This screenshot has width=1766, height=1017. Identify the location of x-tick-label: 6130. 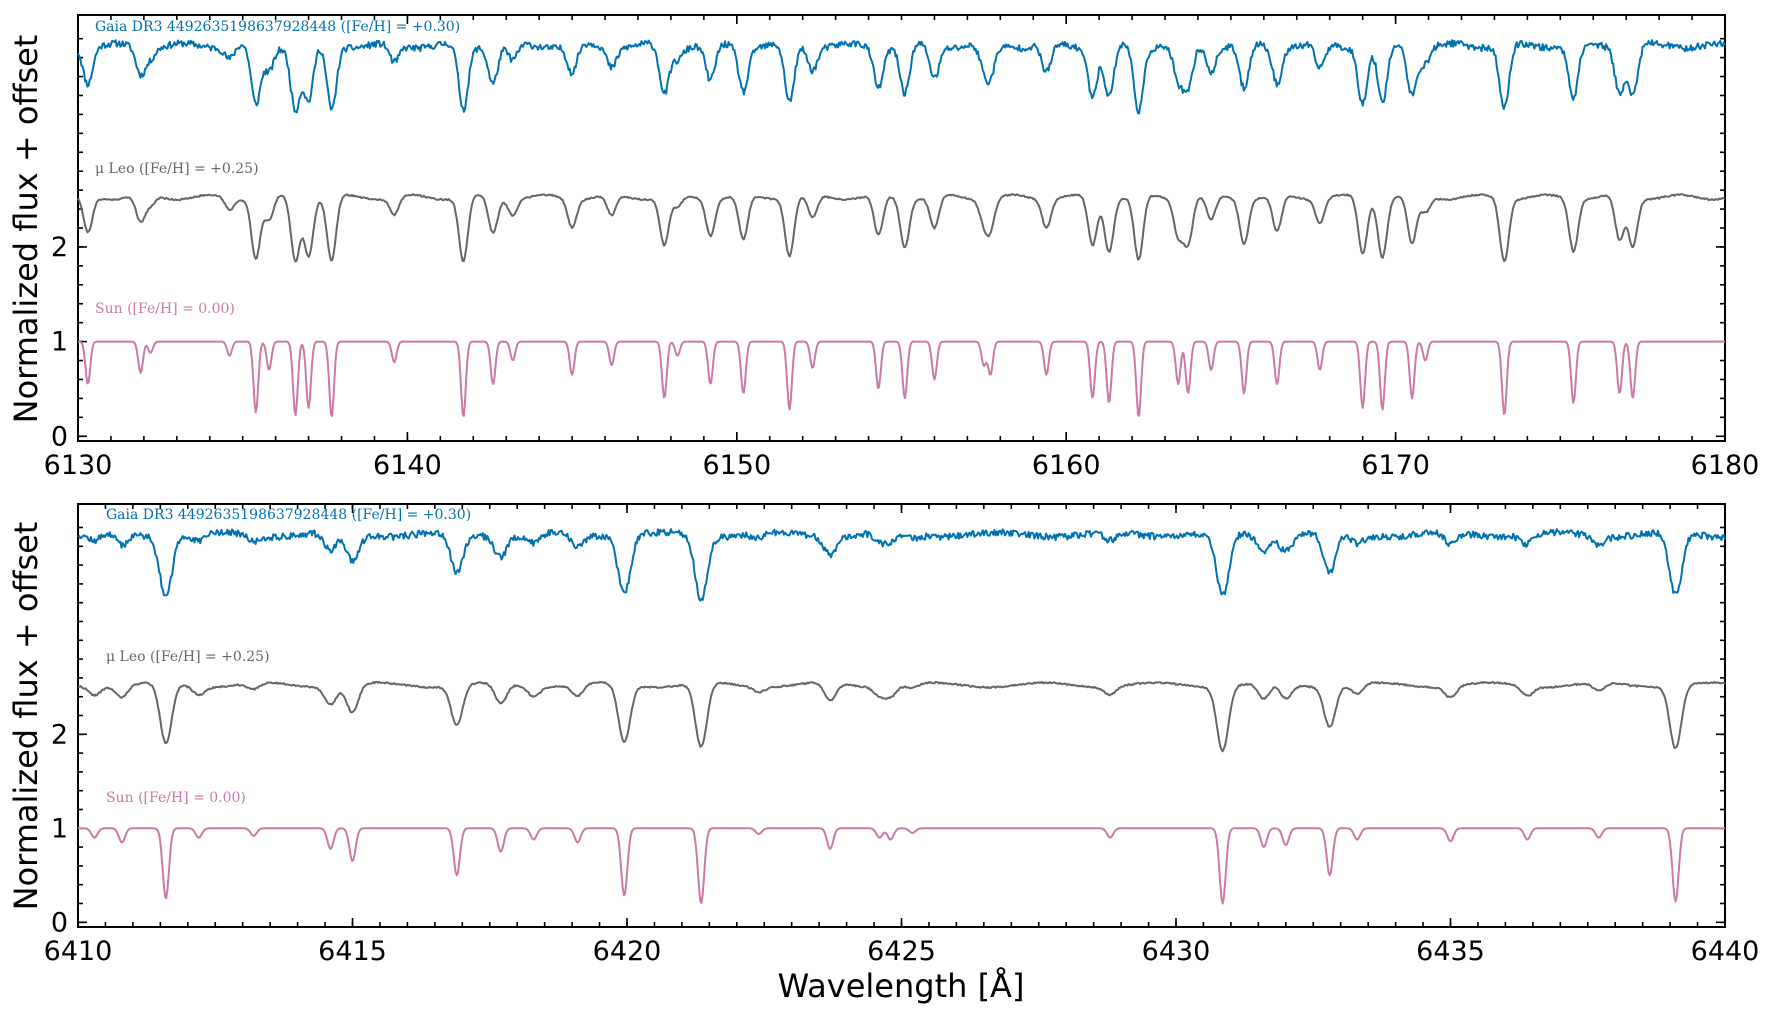
(78, 465).